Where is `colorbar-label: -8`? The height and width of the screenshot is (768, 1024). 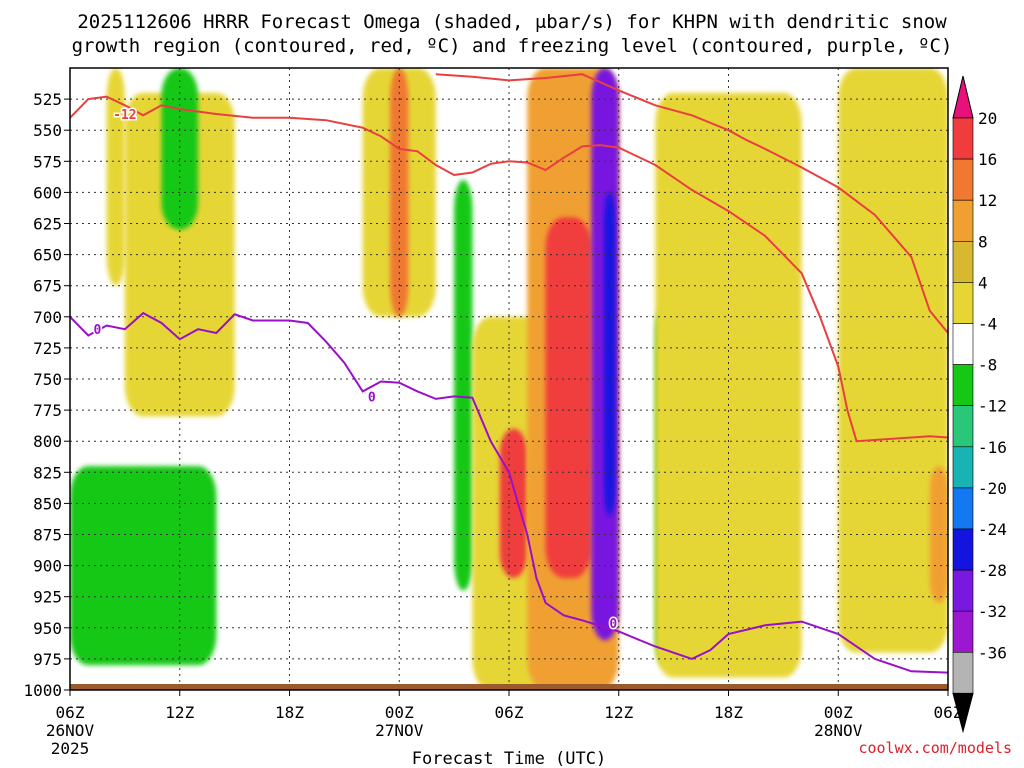 colorbar-label: -8 is located at coordinates (987, 365).